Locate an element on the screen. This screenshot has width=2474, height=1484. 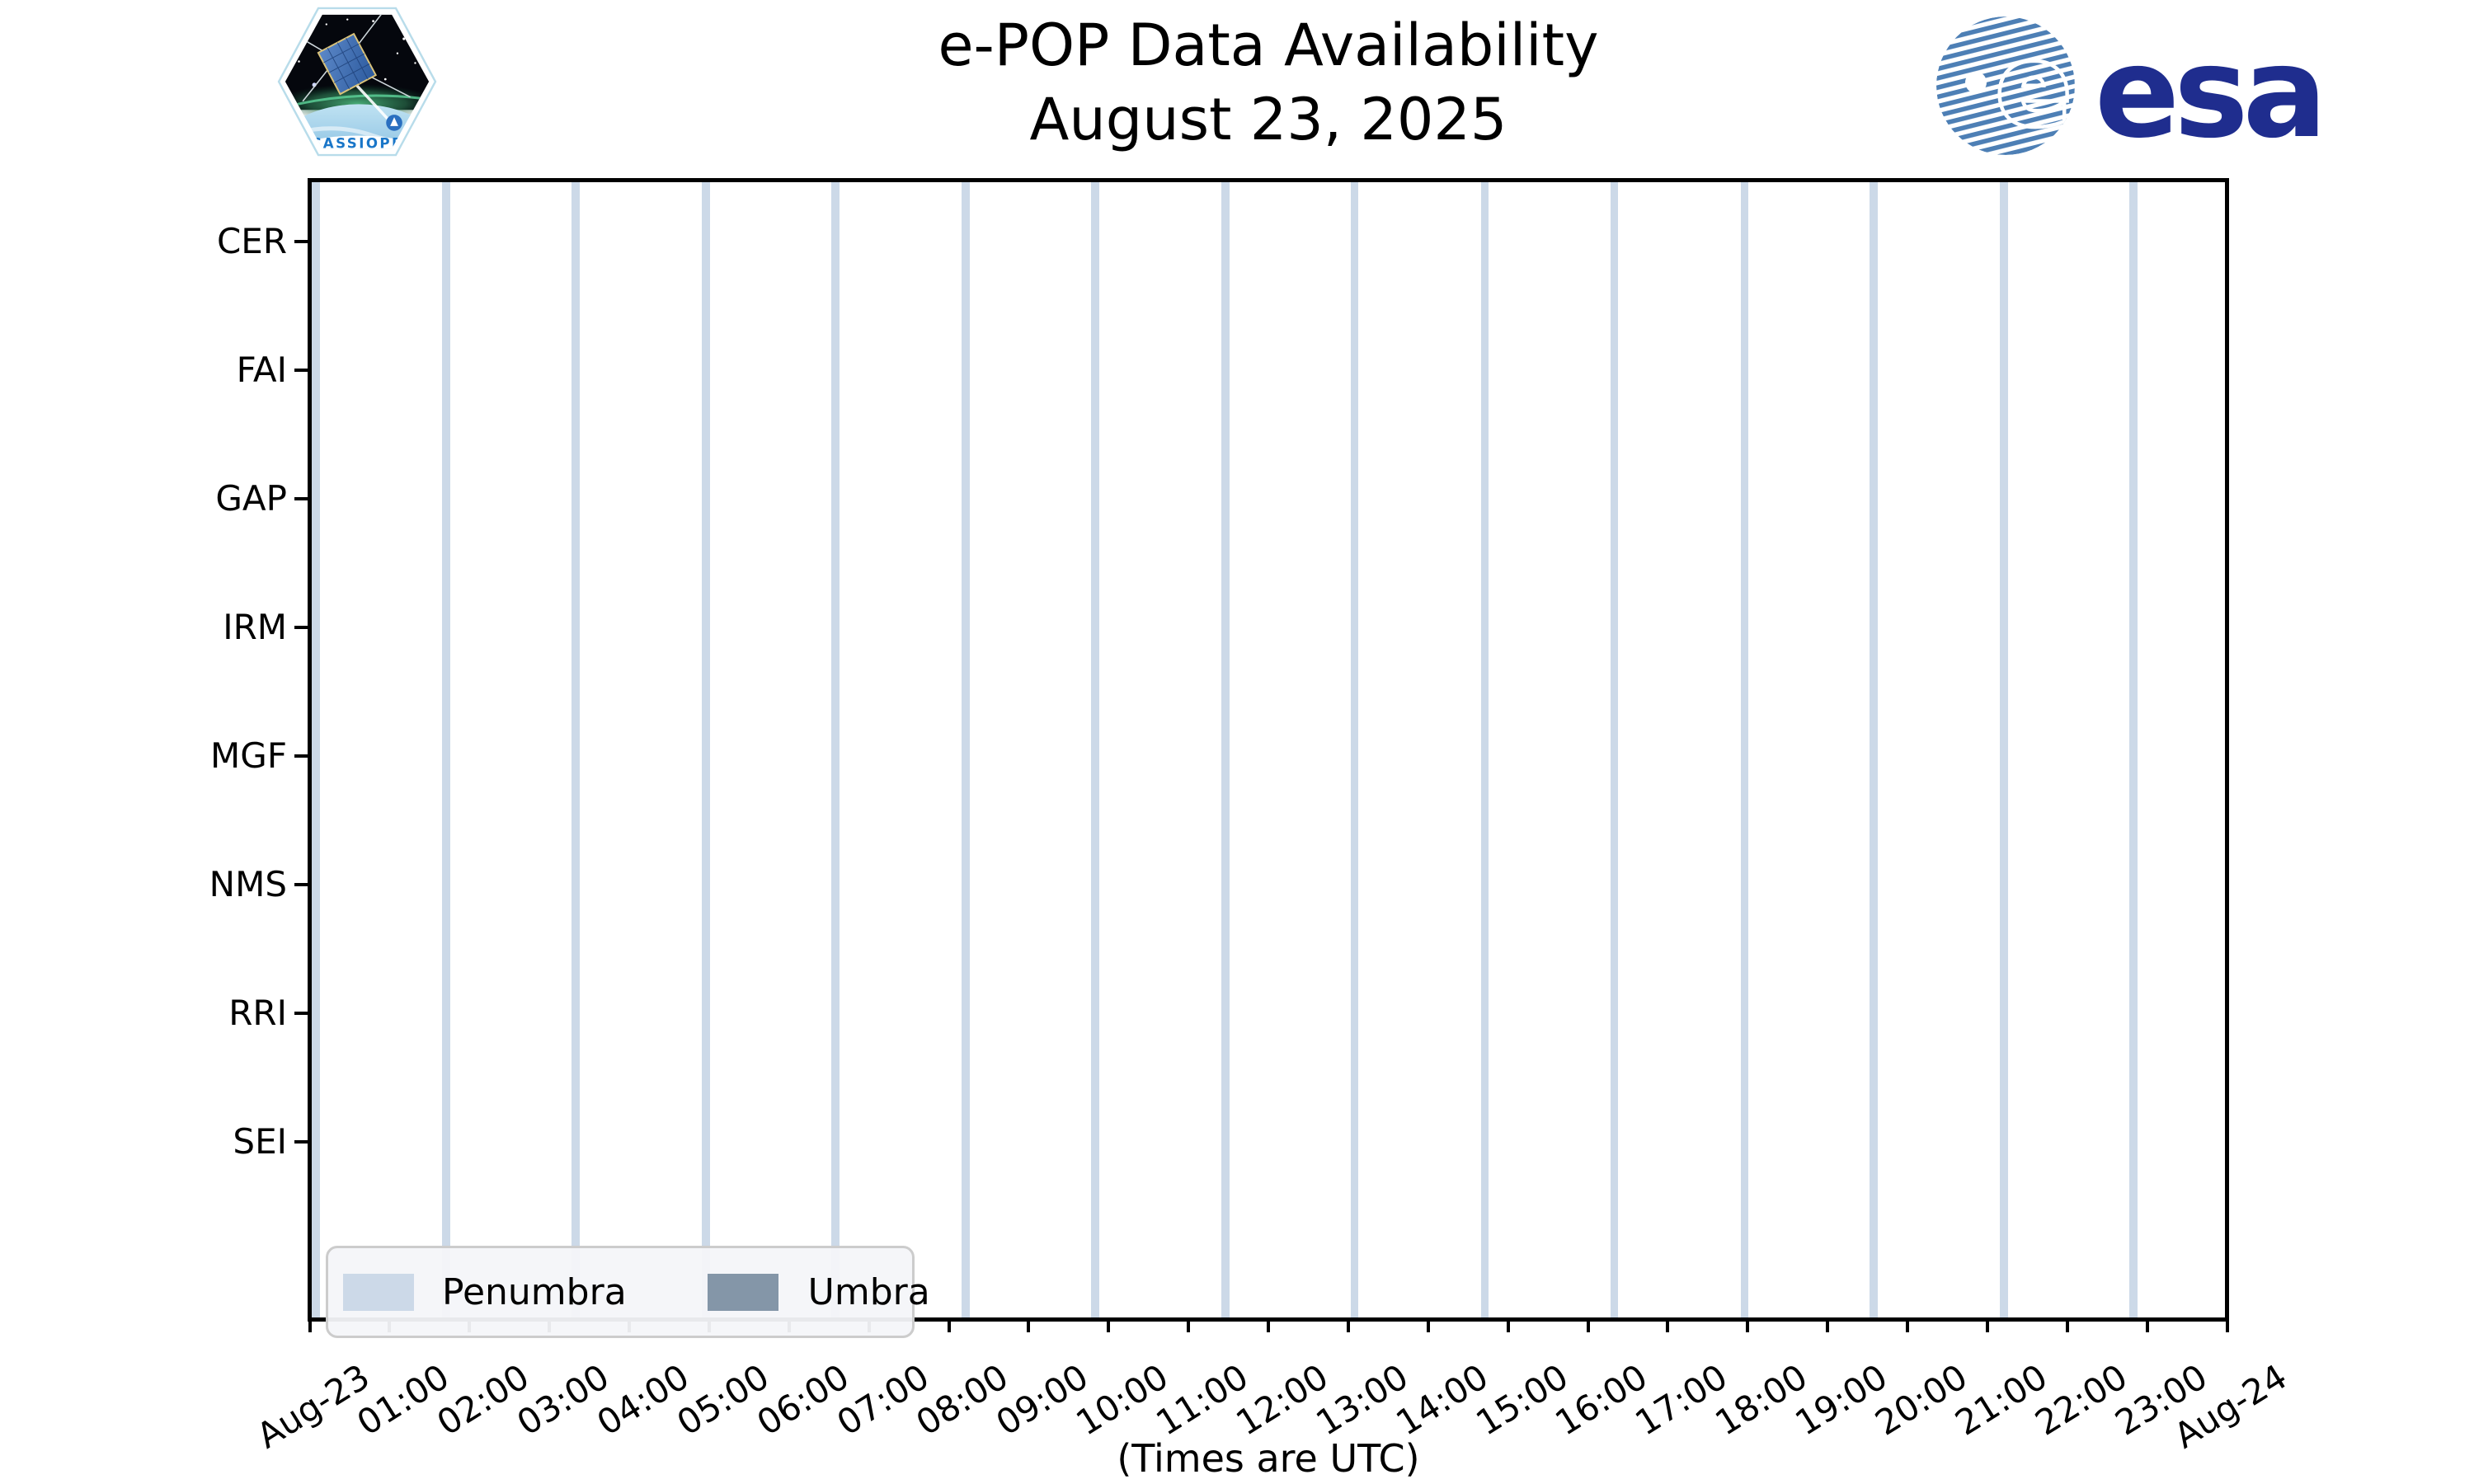
cassiope-mission-patch-logo: CASSIOPE is located at coordinates (357, 81).